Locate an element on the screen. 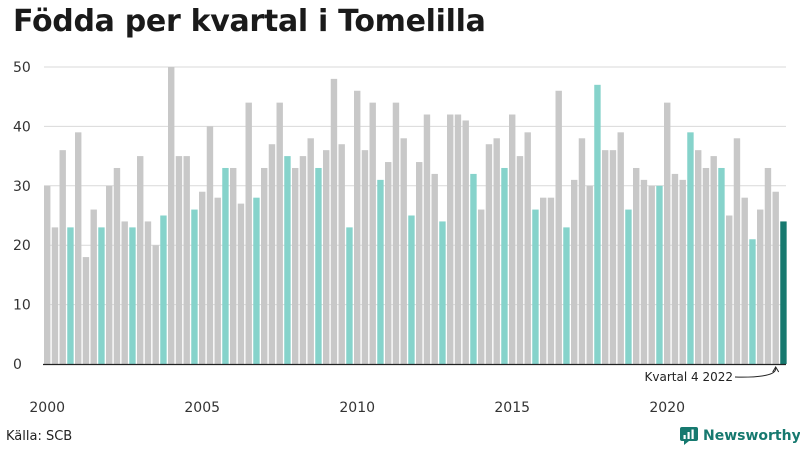  y-tick-label: 50 is located at coordinates (22, 68).